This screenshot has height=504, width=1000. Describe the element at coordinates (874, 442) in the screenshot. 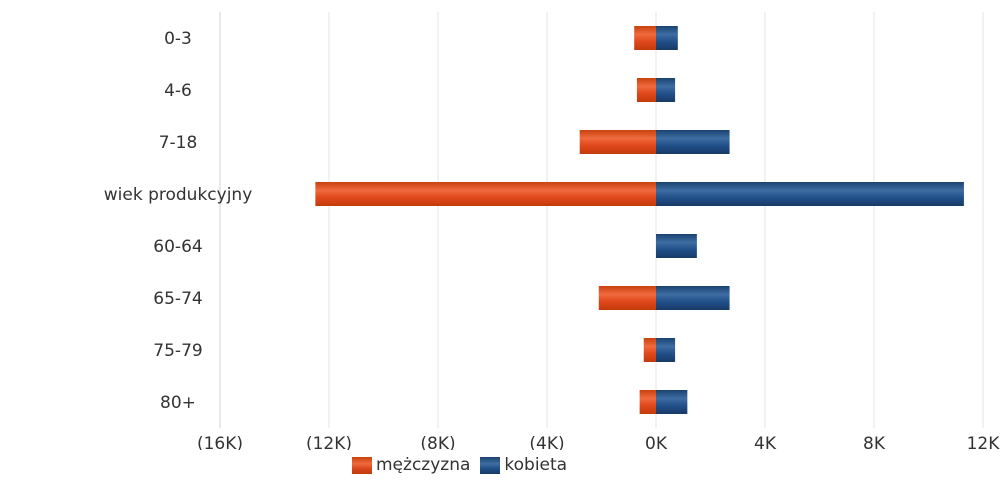

I see `x-tick-label: 8K` at that location.